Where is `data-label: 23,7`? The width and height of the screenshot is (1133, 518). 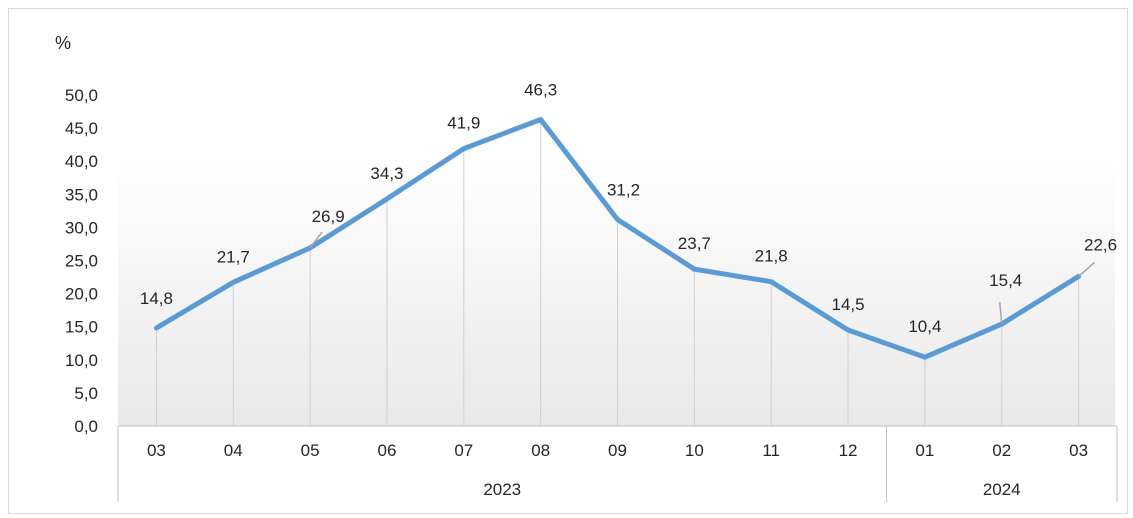
data-label: 23,7 is located at coordinates (694, 243).